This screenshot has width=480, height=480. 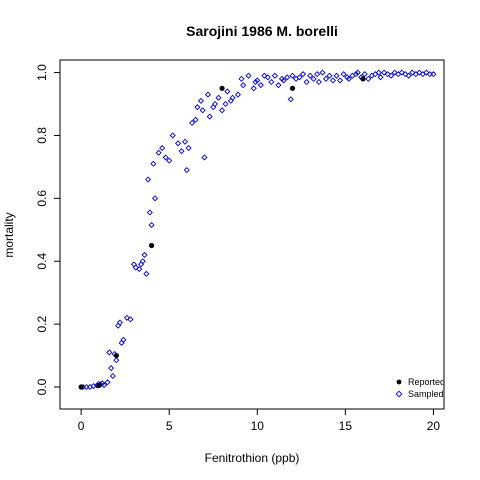 What do you see at coordinates (262, 31) in the screenshot?
I see `chart-title: Sarojini 1986 M. borelli` at bounding box center [262, 31].